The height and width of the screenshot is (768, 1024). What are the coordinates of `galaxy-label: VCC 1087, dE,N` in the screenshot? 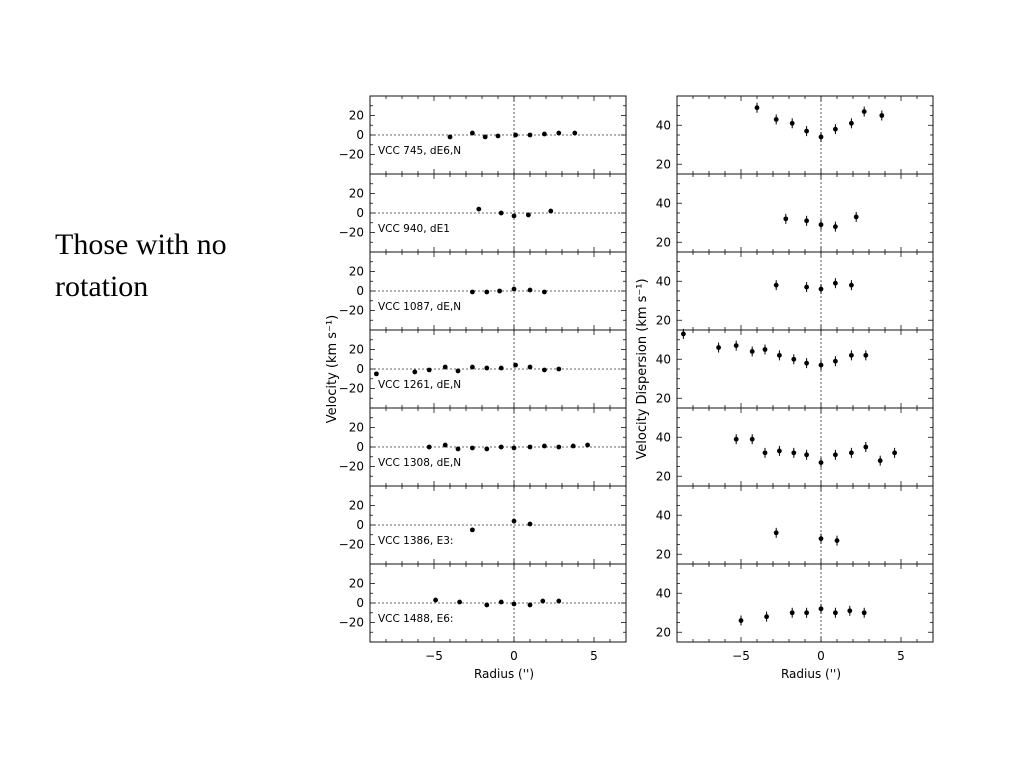 It's located at (419, 307).